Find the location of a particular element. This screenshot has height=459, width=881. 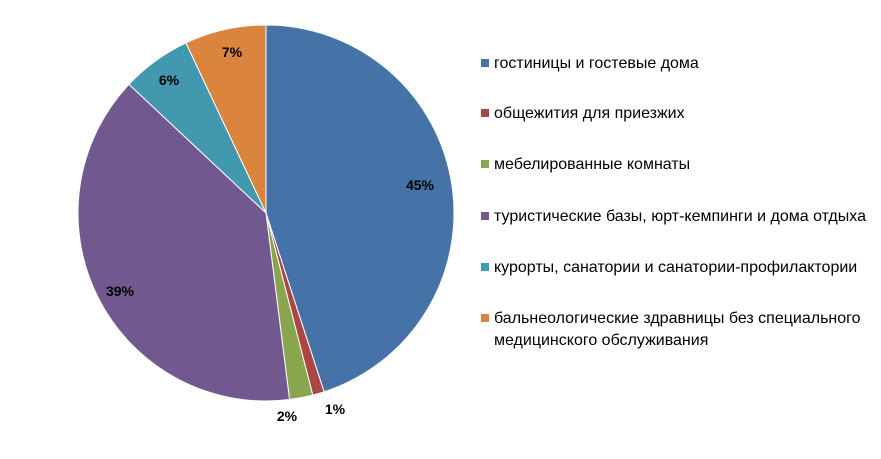

data-label: 45% is located at coordinates (420, 185).